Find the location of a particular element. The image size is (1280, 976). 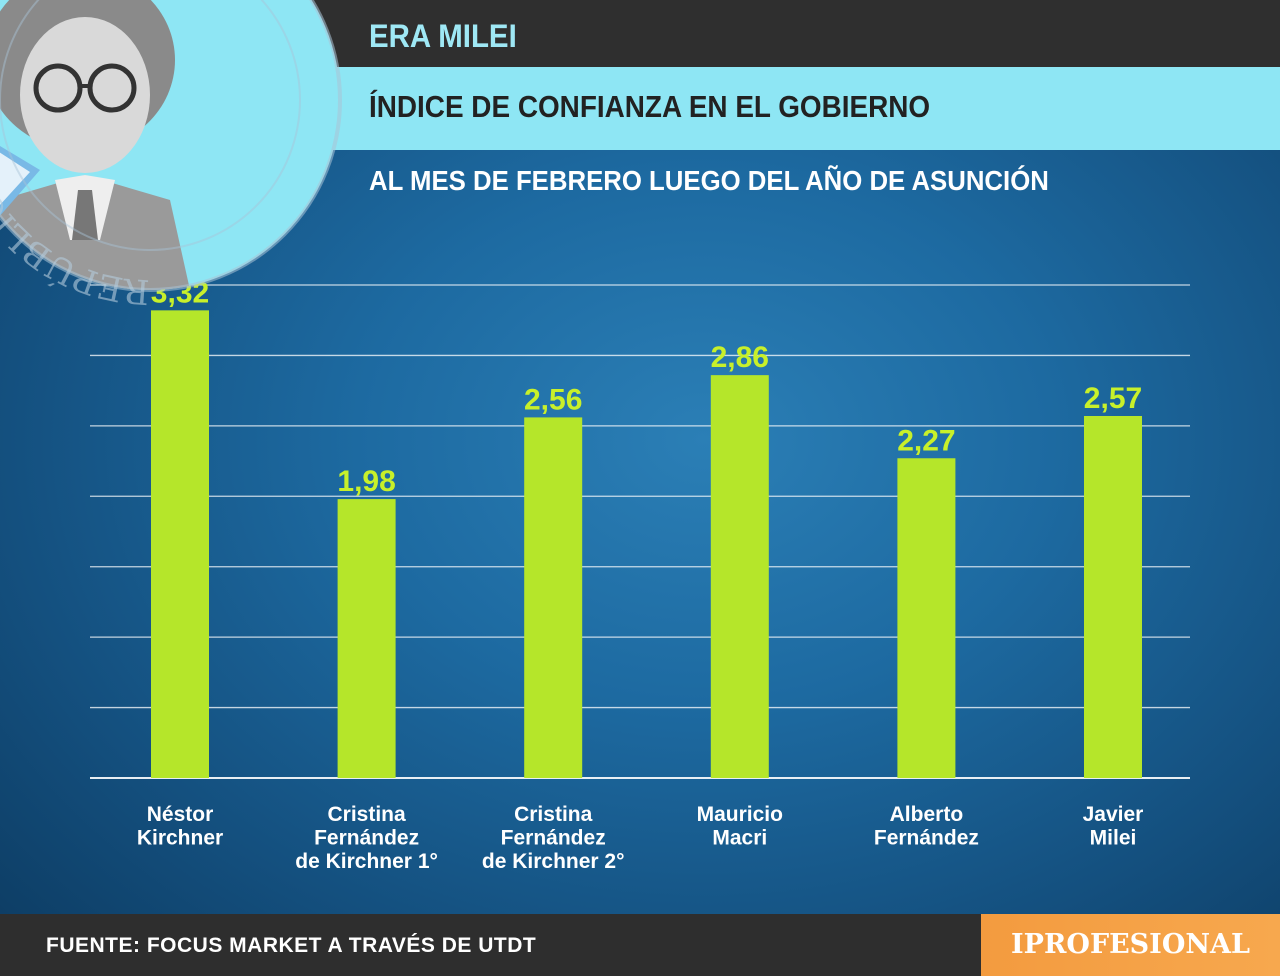

value-label: 2,27 is located at coordinates (926, 440).